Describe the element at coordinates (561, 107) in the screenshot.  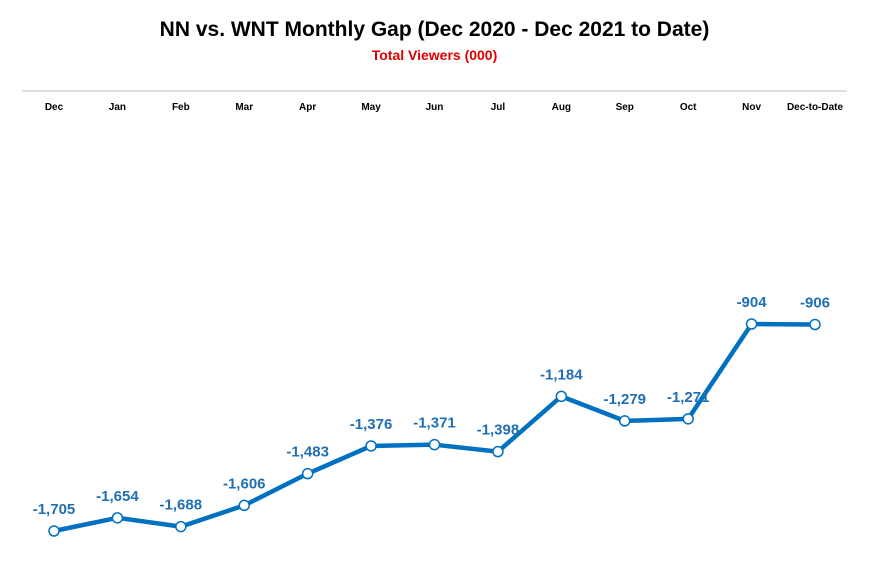
I see `x-tick-label: Aug` at that location.